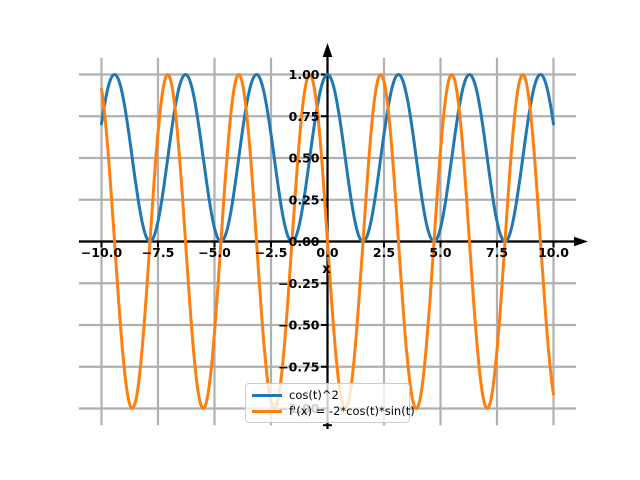 This screenshot has width=640, height=480. I want to click on x-tick-label: 0.0, so click(327, 252).